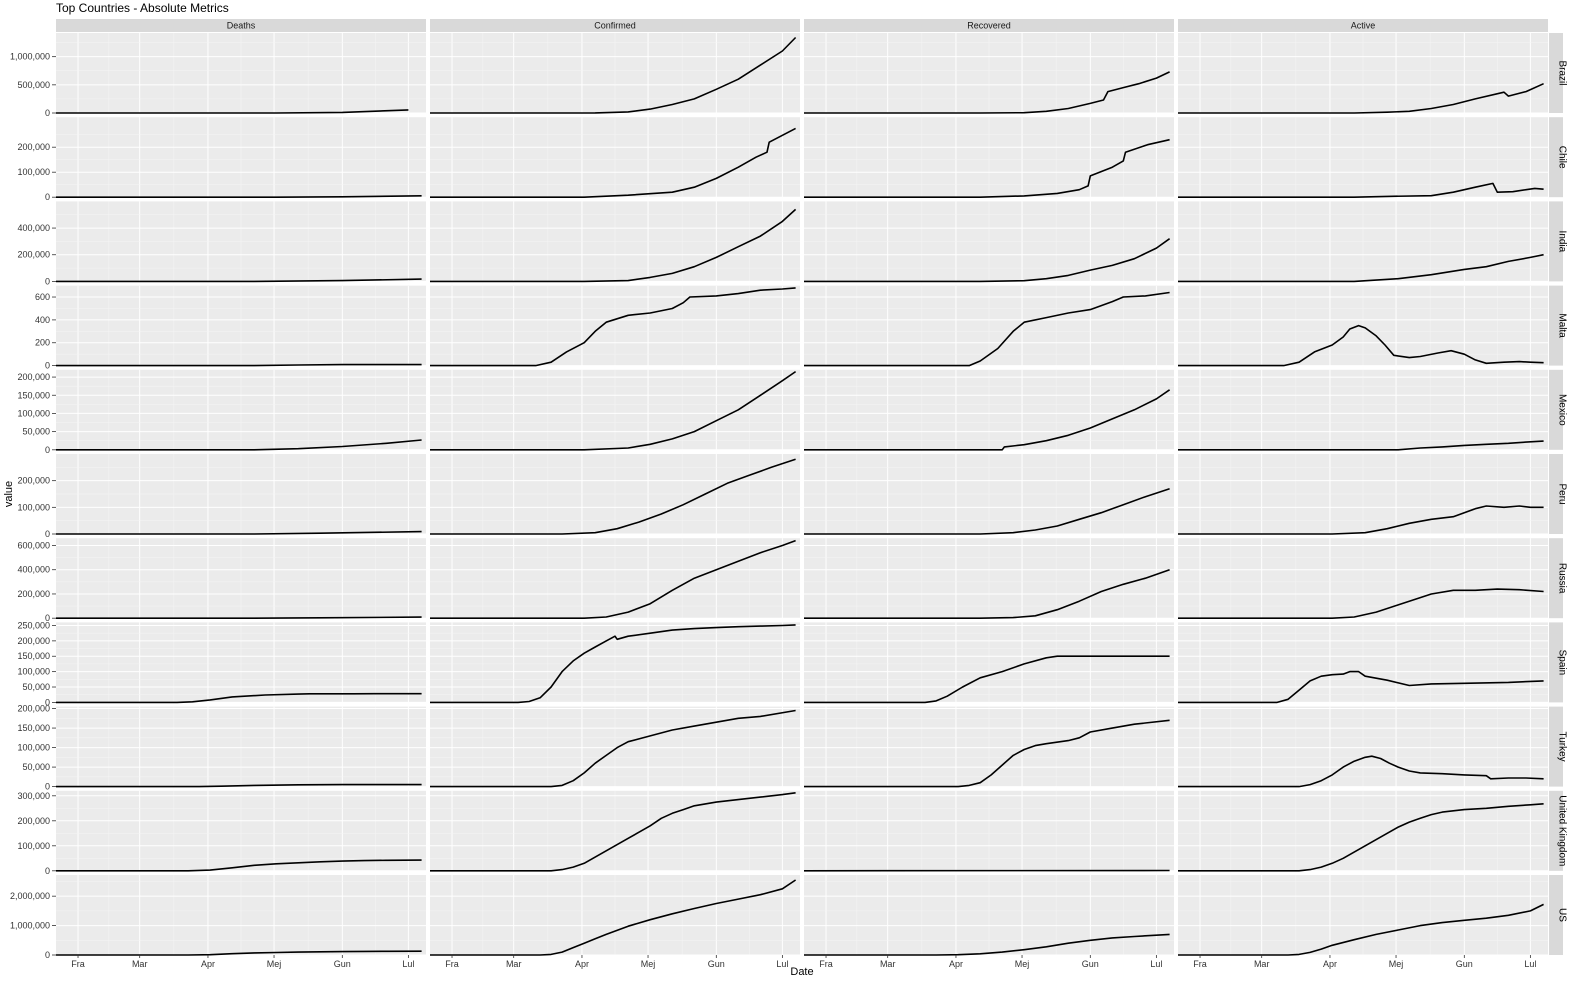  What do you see at coordinates (1363, 410) in the screenshot?
I see `panel-mexico-active` at bounding box center [1363, 410].